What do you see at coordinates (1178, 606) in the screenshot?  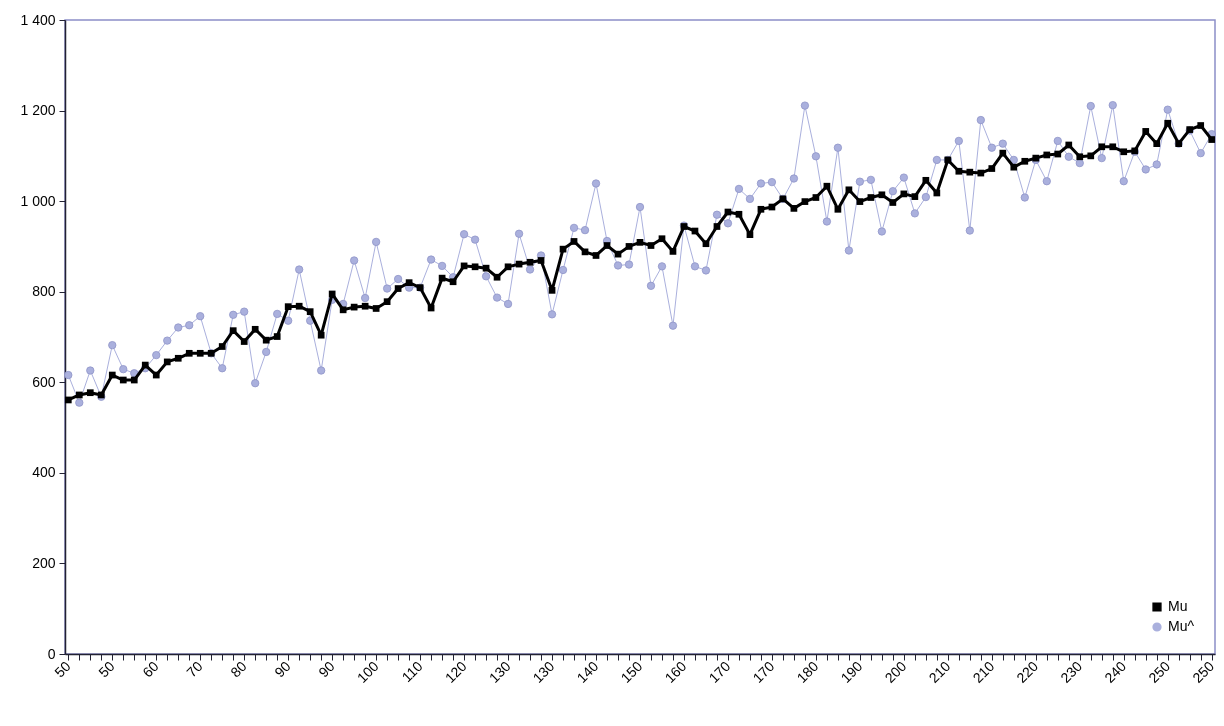 I see `legend-label: Mu` at bounding box center [1178, 606].